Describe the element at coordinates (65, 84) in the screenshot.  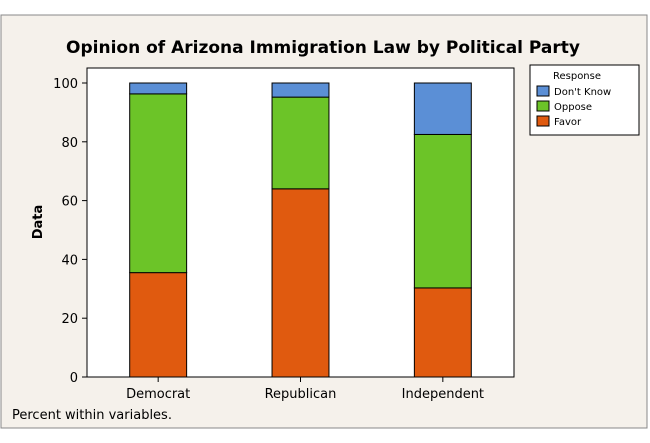
I see `y-tick-label: 100` at that location.